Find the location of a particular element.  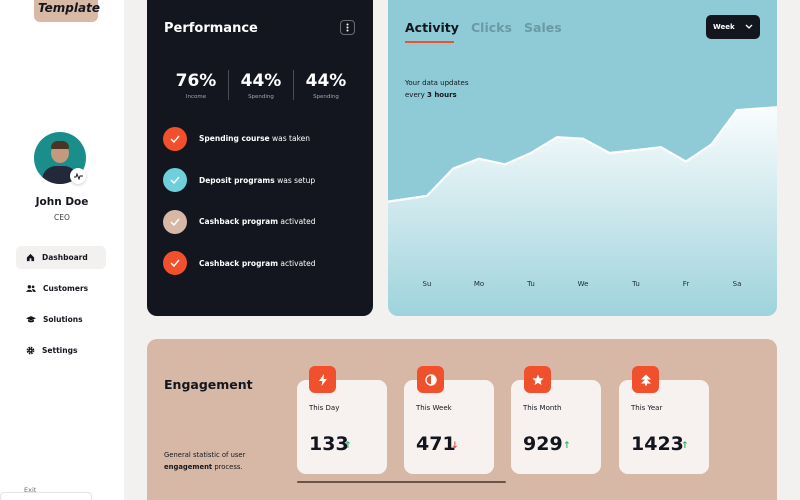

sidebar-nav: Dashboard Customers Solutions Settings is located at coordinates (61, 308).